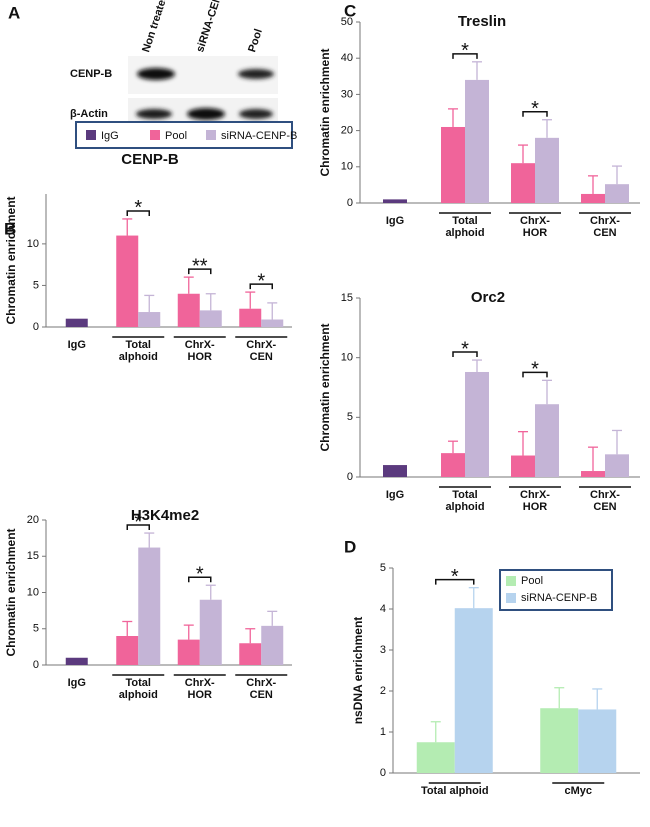 This screenshot has width=650, height=827. Describe the element at coordinates (350, 10) in the screenshot. I see `panel-label: C` at that location.